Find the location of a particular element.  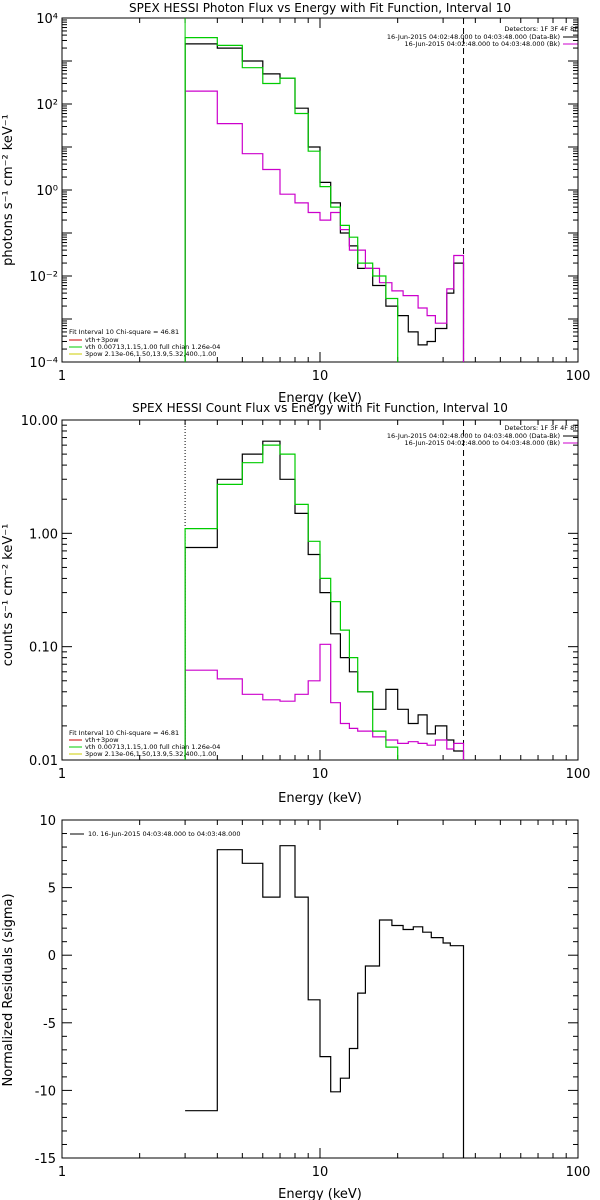

photon-flux-ytick-label: 10⁰ is located at coordinates (47, 191).